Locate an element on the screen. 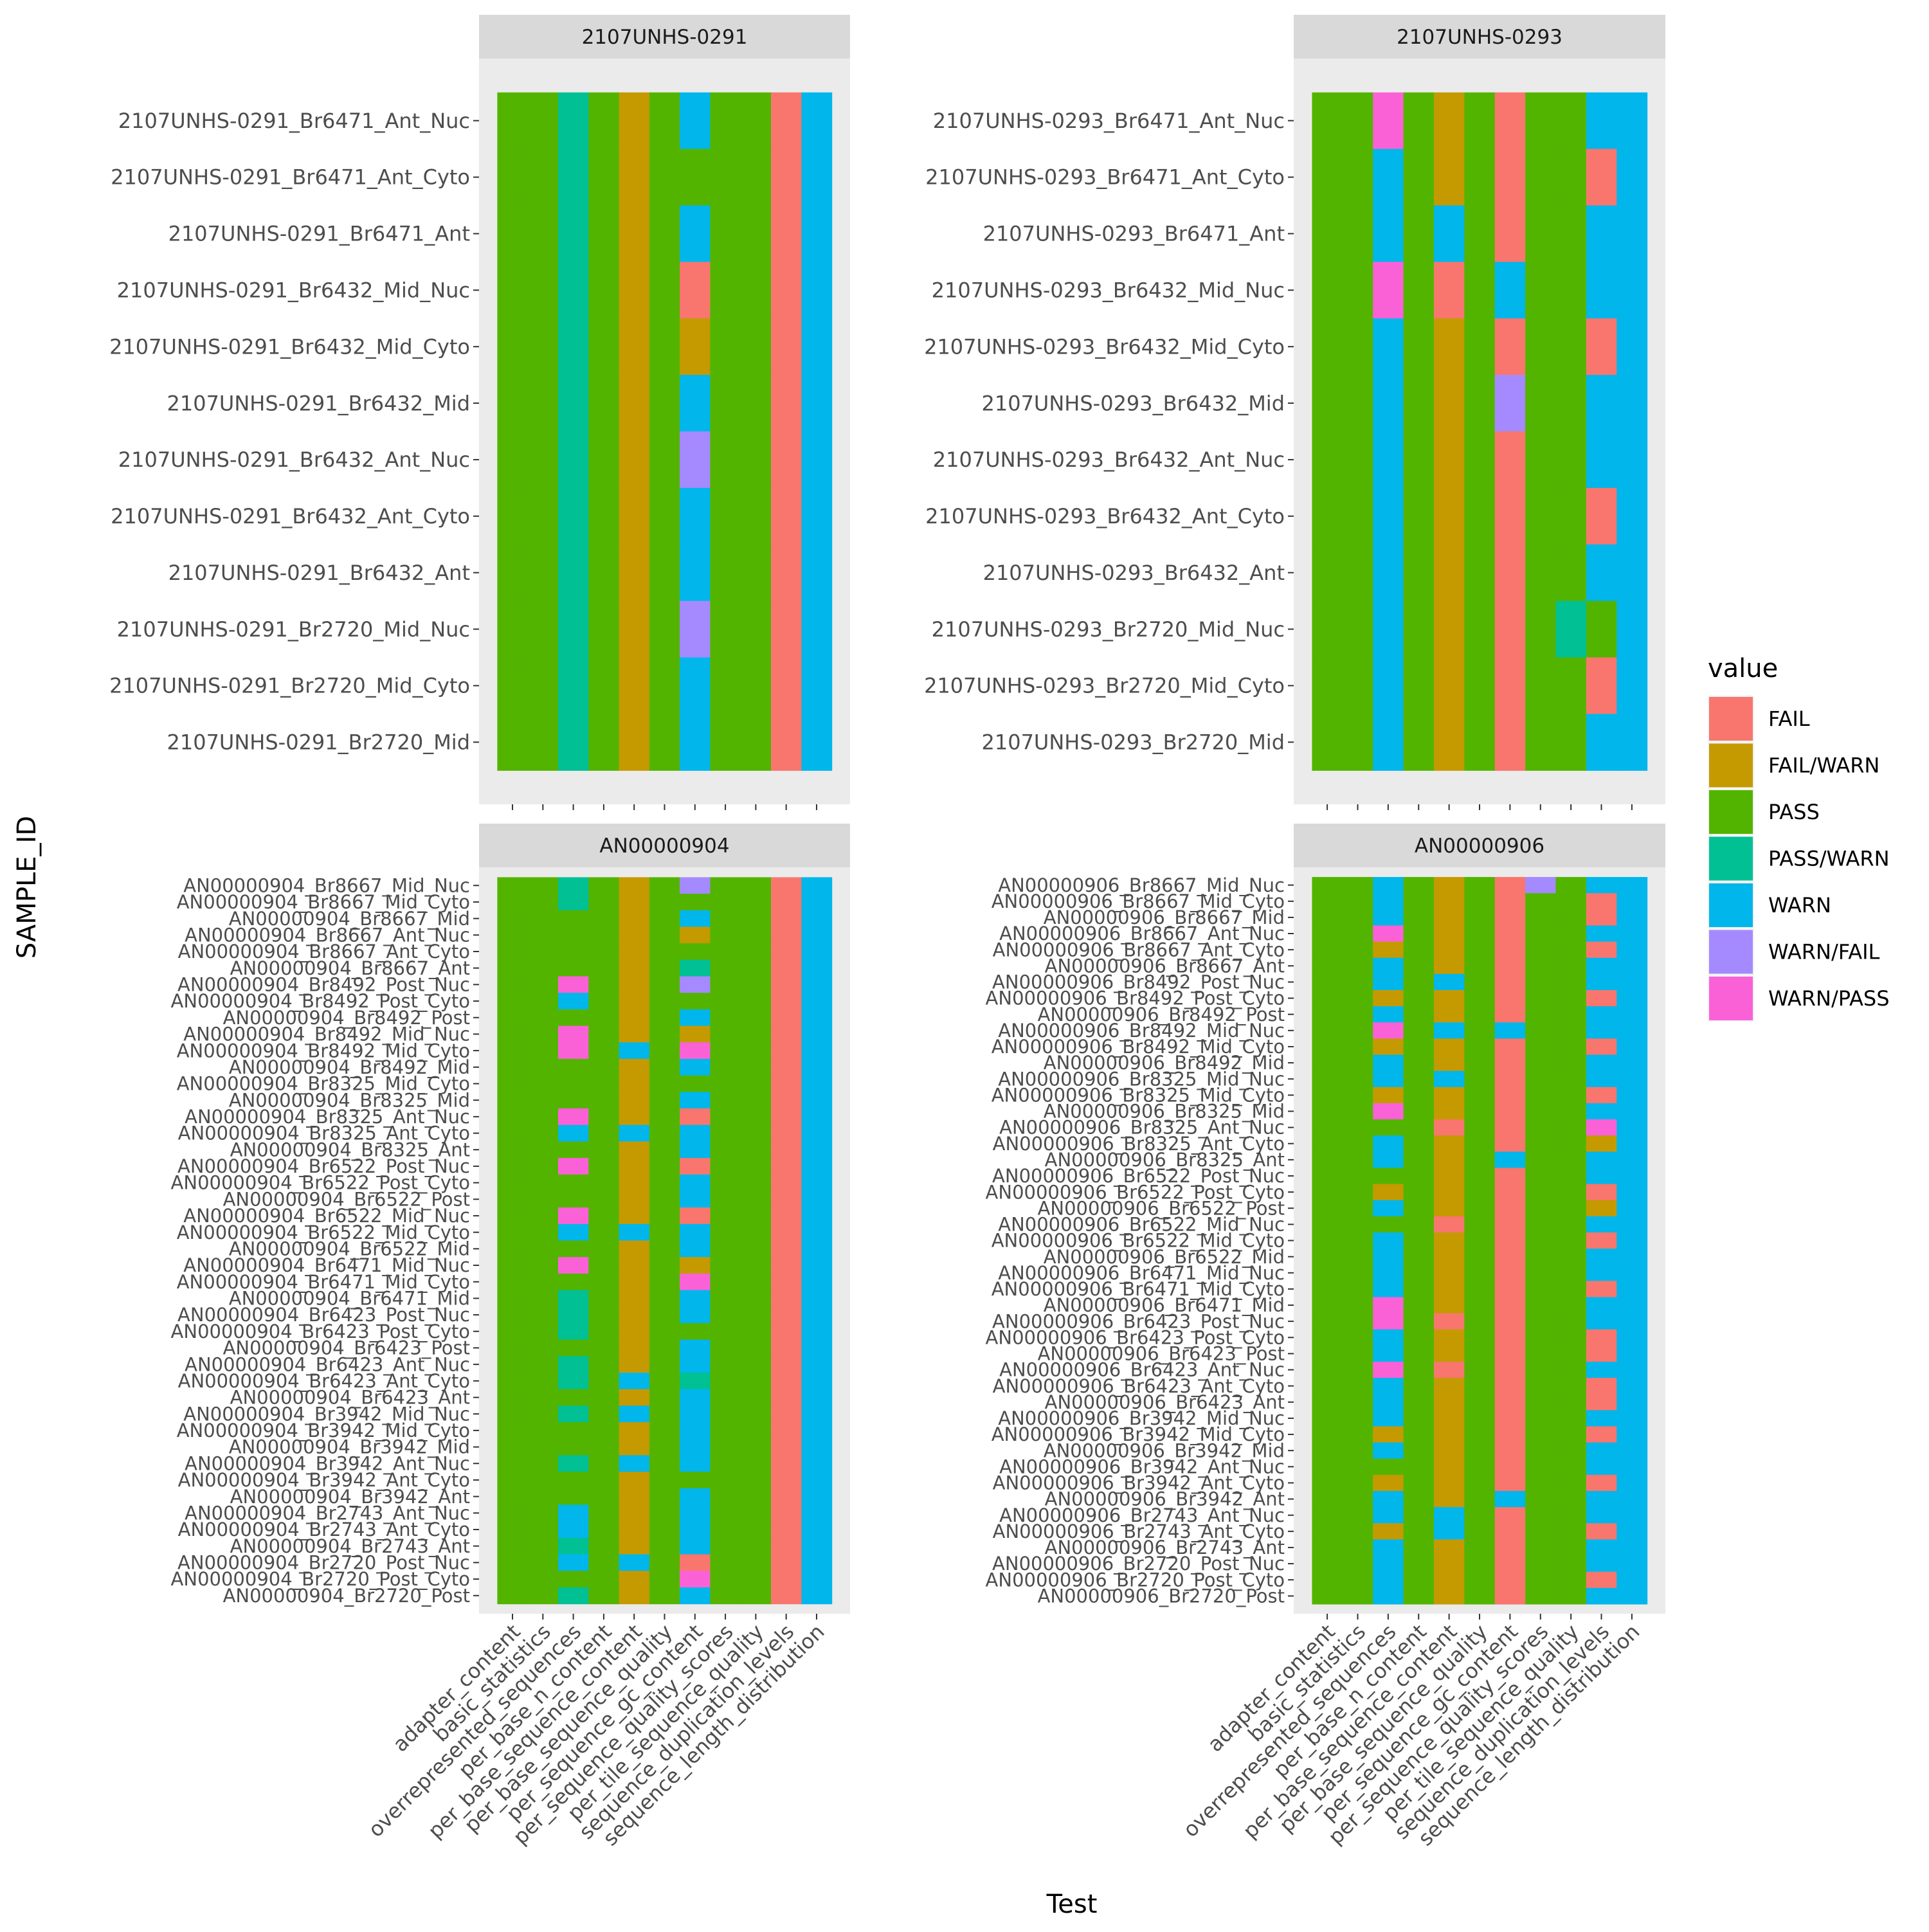 The width and height of the screenshot is (1929, 1932). y-tick-label: AN00000904_Br3942_Ant is located at coordinates (350, 1497).